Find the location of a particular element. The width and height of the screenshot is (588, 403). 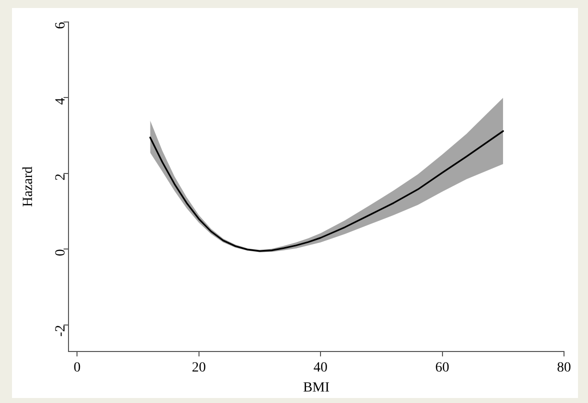

y-tick-label: -2 is located at coordinates (60, 330).